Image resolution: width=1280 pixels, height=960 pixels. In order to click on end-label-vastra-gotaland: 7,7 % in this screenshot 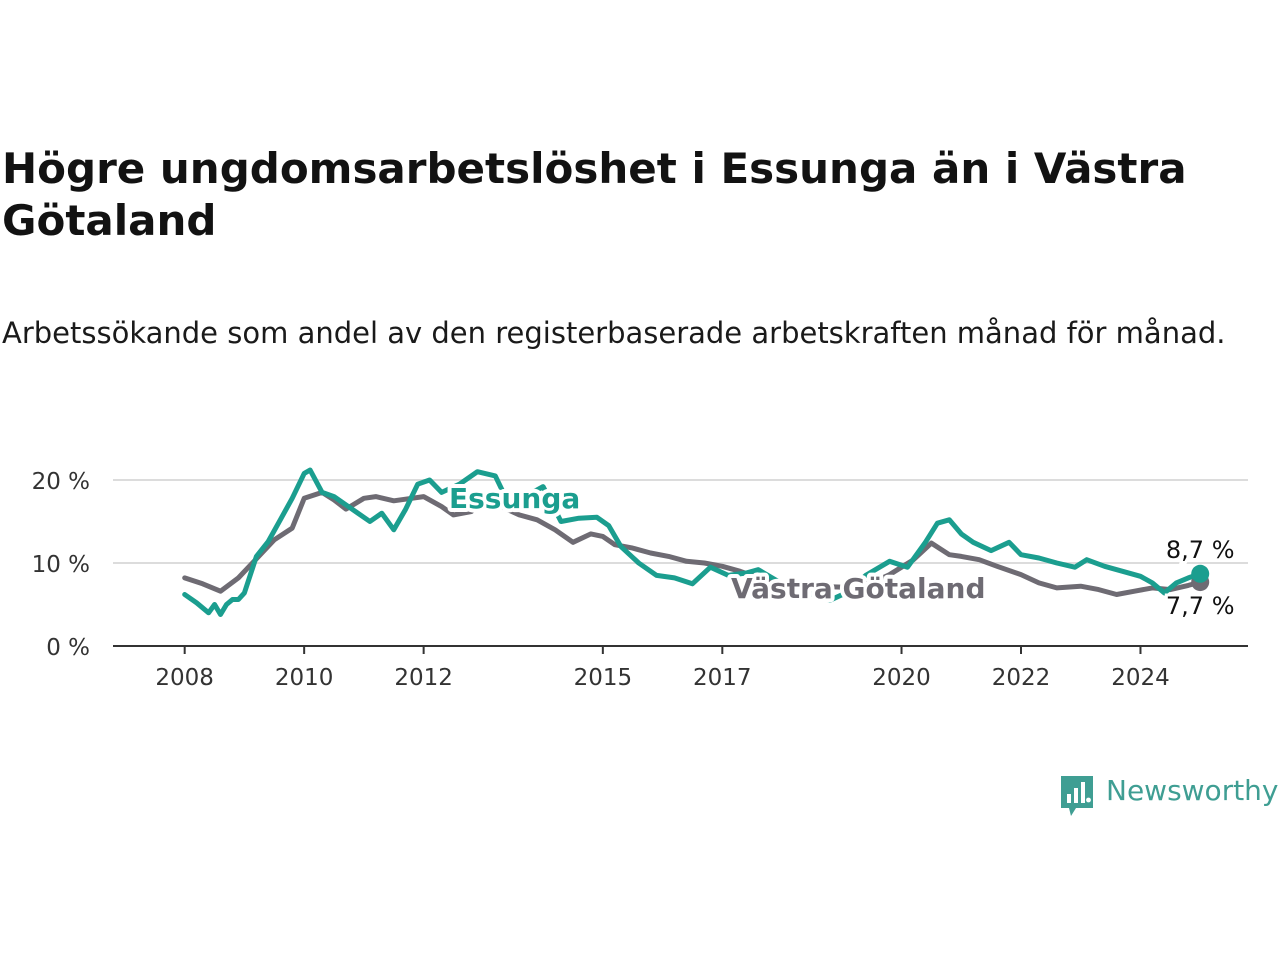, I will do `click(1200, 606)`.